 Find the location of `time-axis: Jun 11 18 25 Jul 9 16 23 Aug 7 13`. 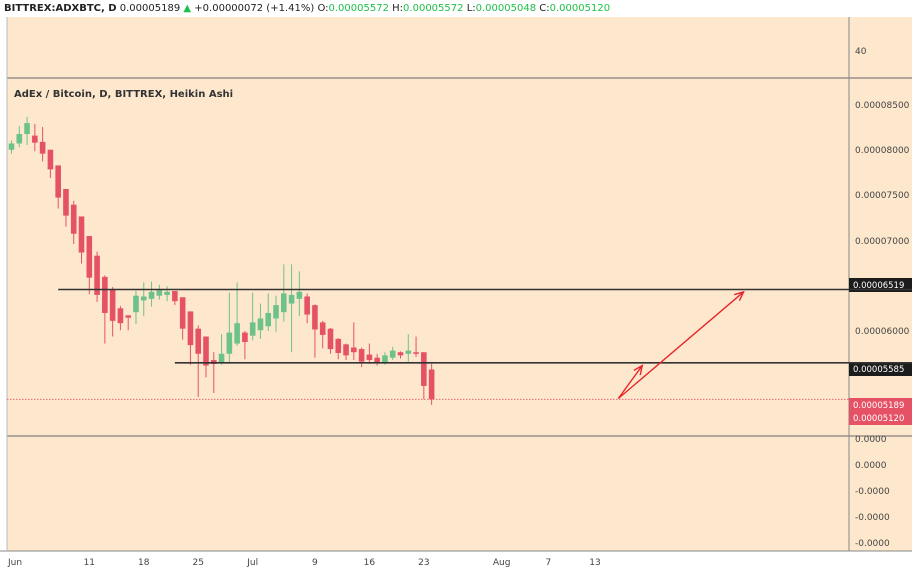

time-axis: Jun 11 18 25 Jul 9 16 23 Aug 7 13 is located at coordinates (304, 563).